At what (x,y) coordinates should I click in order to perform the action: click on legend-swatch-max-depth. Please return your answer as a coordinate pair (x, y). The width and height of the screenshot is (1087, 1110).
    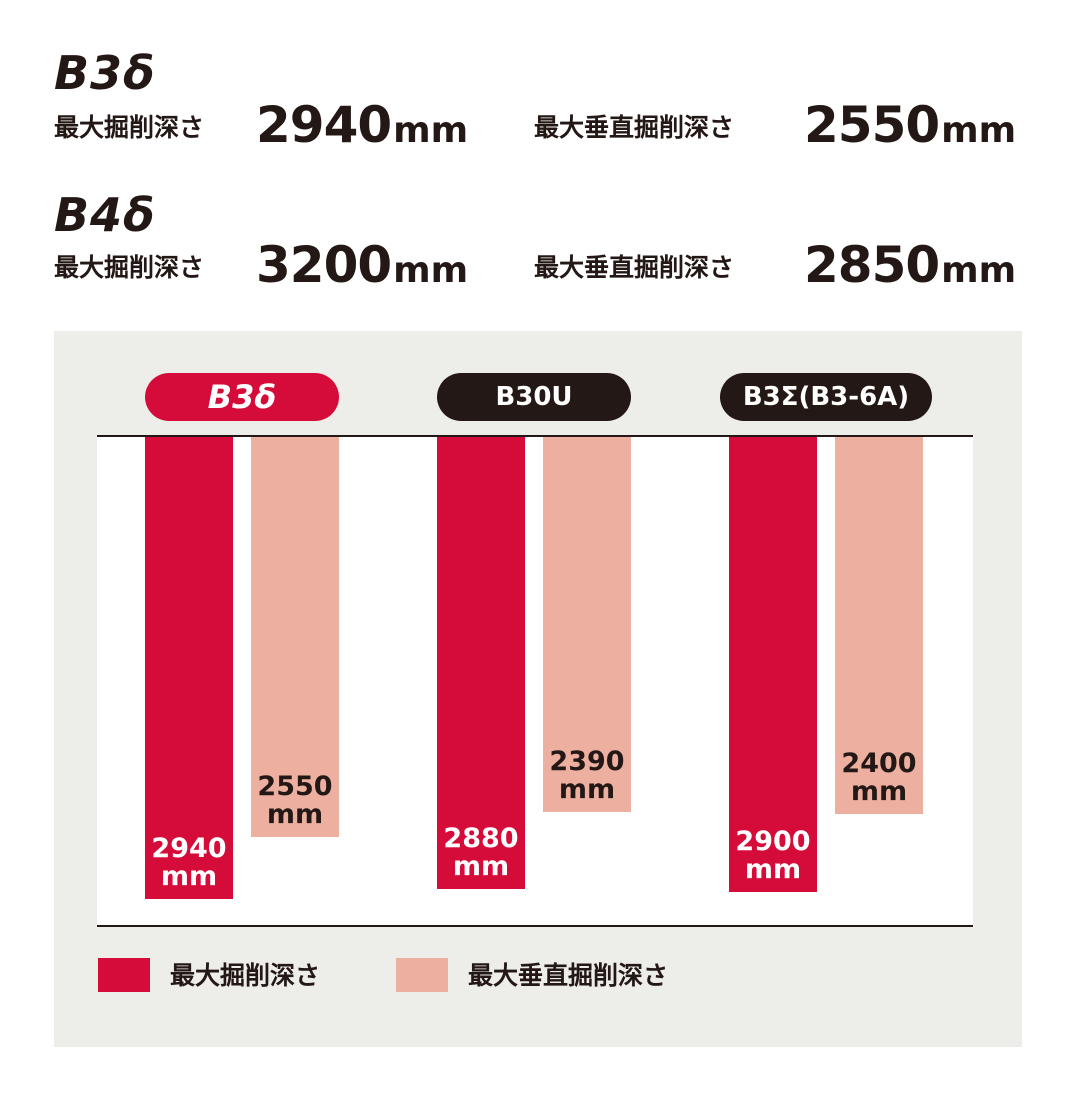
    Looking at the image, I should click on (124, 975).